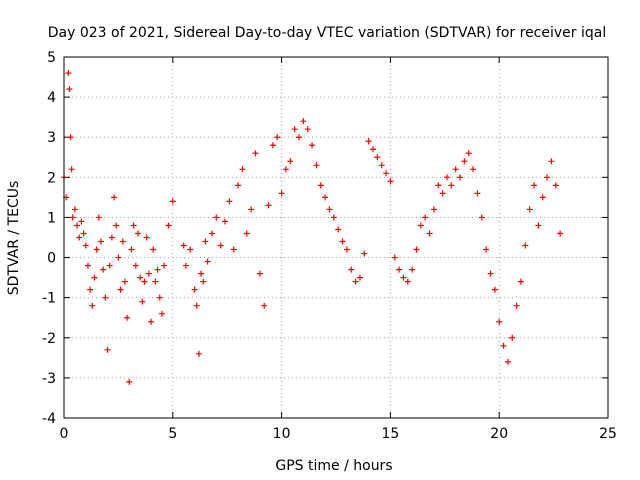 This screenshot has height=480, width=640. What do you see at coordinates (49, 299) in the screenshot?
I see `y-tick-label: -1` at bounding box center [49, 299].